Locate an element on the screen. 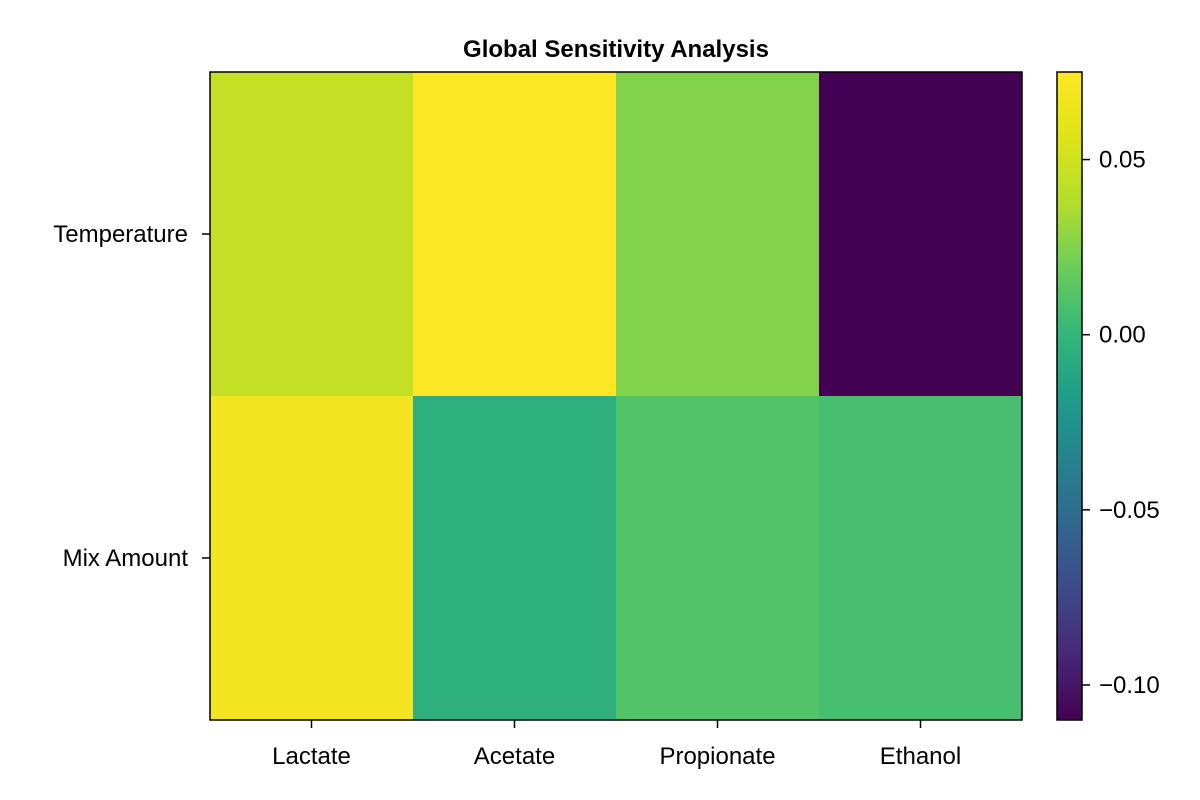 The image size is (1200, 800). chart-title: Global Sensitivity Analysis is located at coordinates (616, 49).